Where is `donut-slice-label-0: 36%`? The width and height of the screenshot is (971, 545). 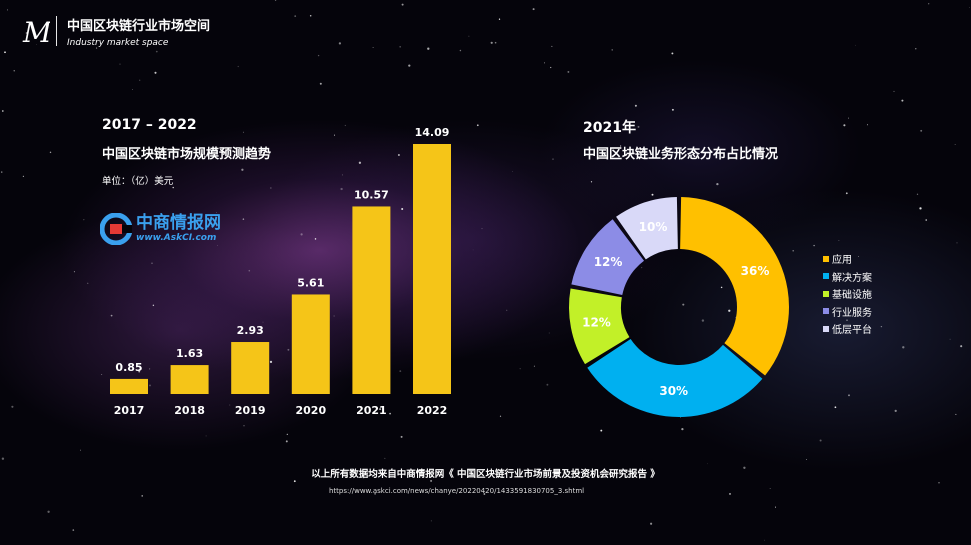 donut-slice-label-0: 36% is located at coordinates (755, 271).